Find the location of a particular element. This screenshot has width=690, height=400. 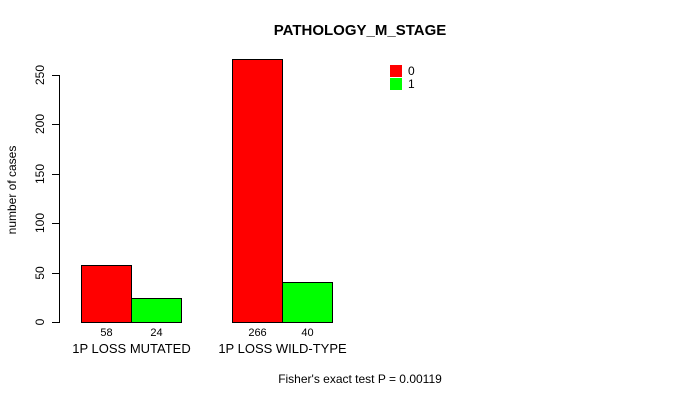

legend-item: 0 is located at coordinates (402, 71).